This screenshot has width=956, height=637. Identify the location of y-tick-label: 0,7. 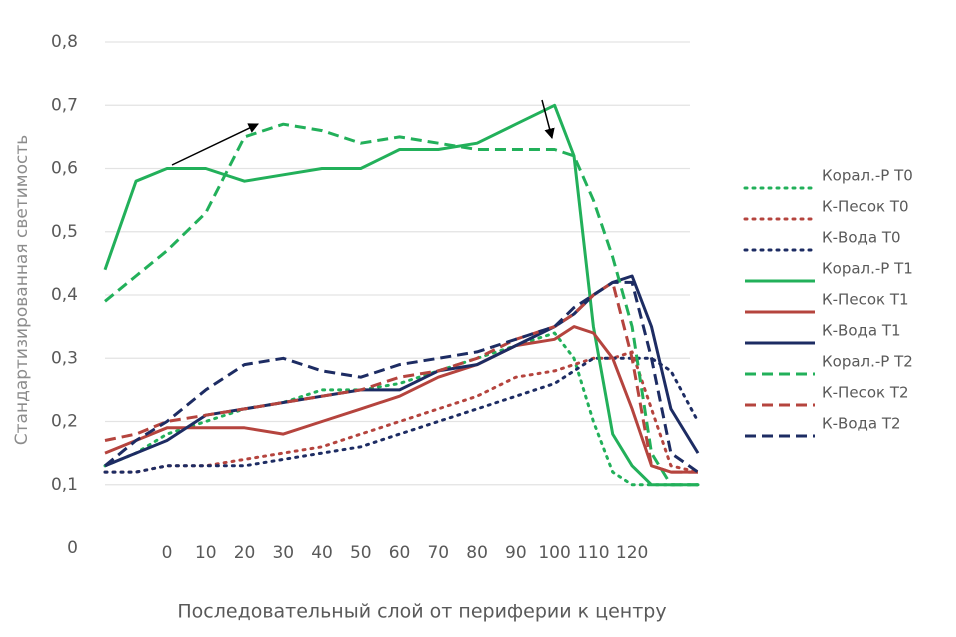
(64, 105).